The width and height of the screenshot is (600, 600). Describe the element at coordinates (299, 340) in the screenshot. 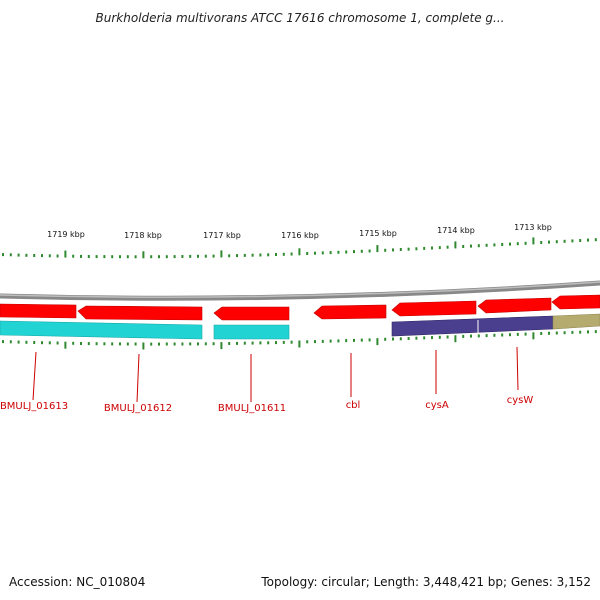

I see `ruler-ticks-bottom` at that location.